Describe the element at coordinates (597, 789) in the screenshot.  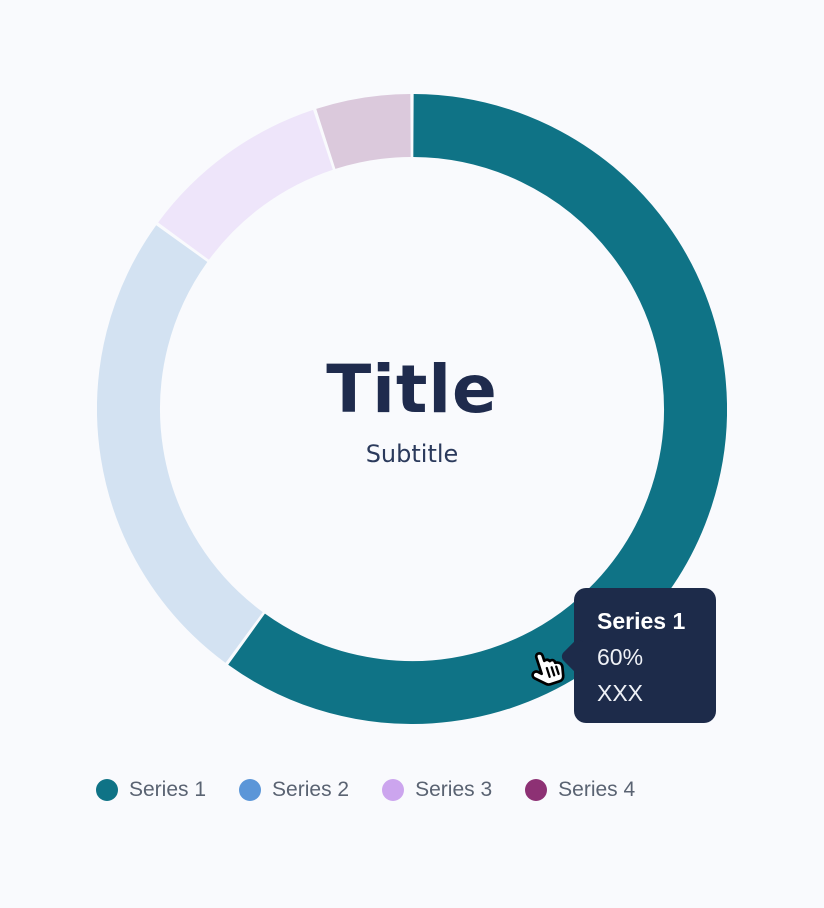
I see `legend-label: Series 4` at that location.